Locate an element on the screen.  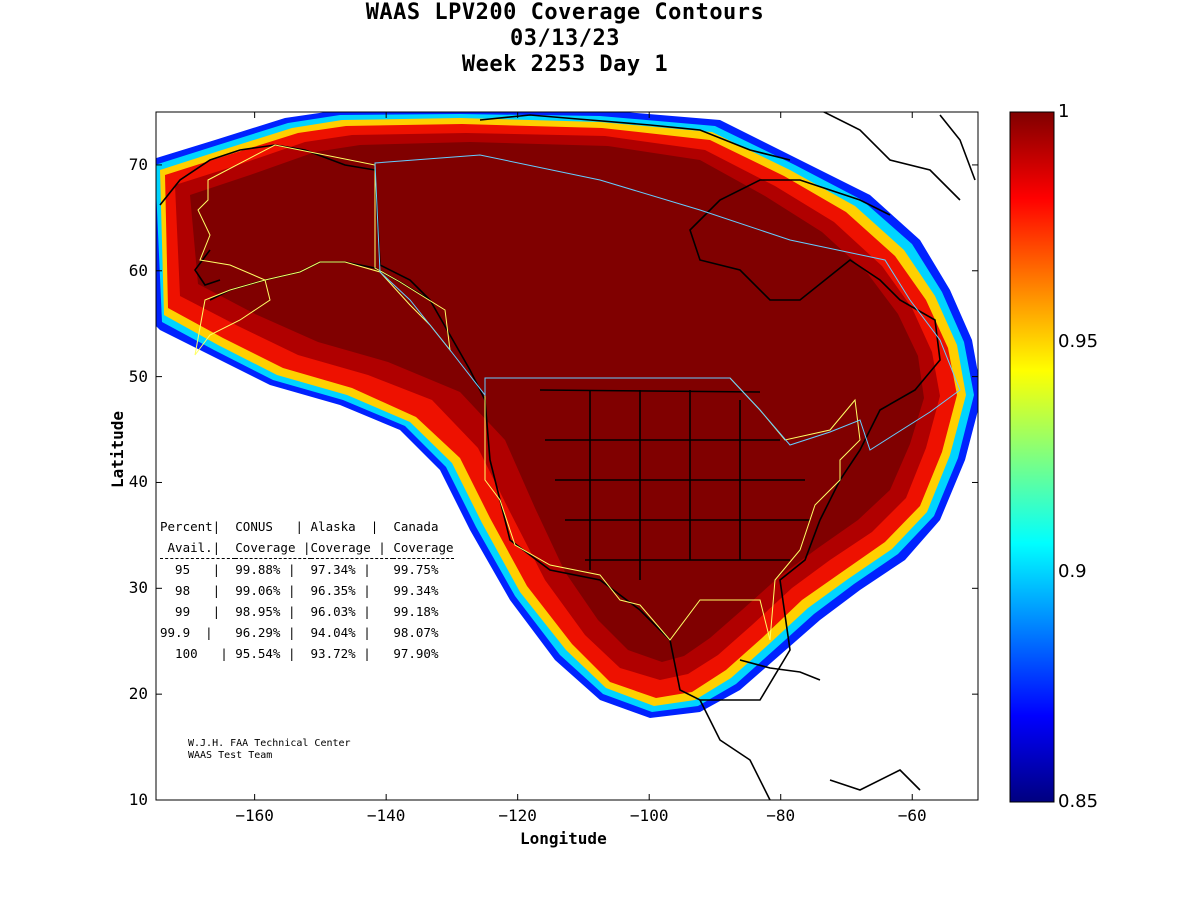
table-cell: 95 | is located at coordinates (194, 569).